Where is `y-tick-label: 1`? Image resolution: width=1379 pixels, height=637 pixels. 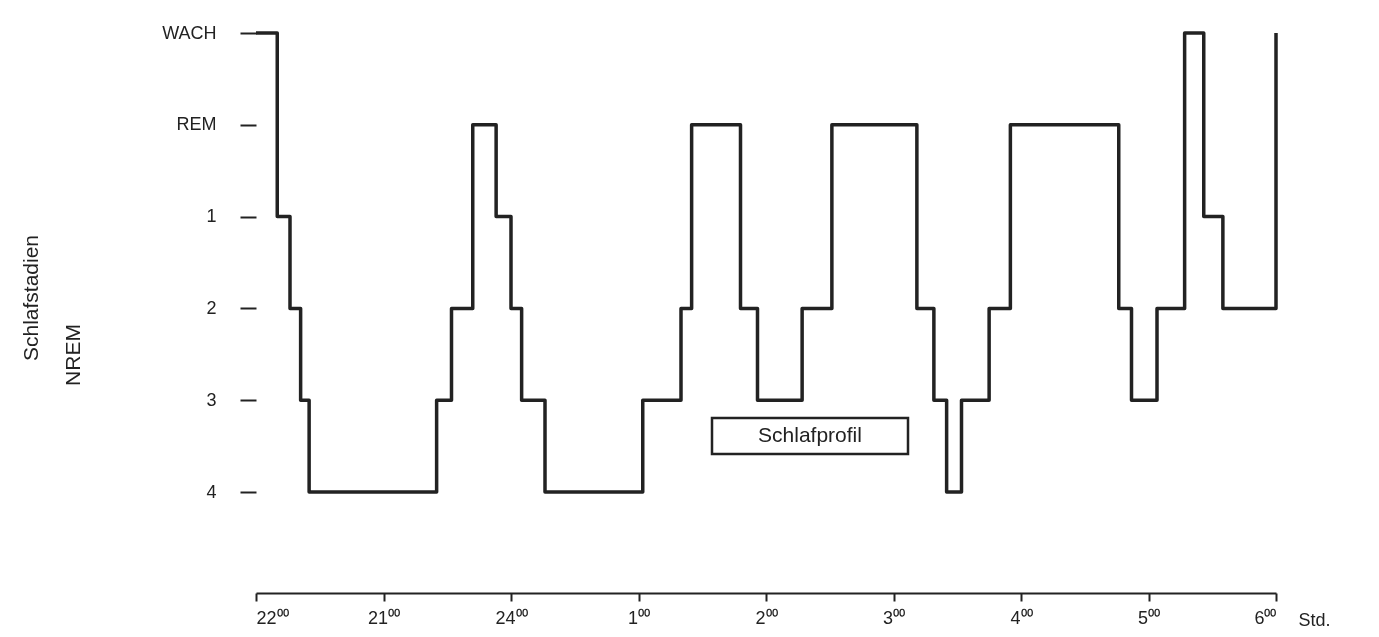 y-tick-label: 1 is located at coordinates (211, 216).